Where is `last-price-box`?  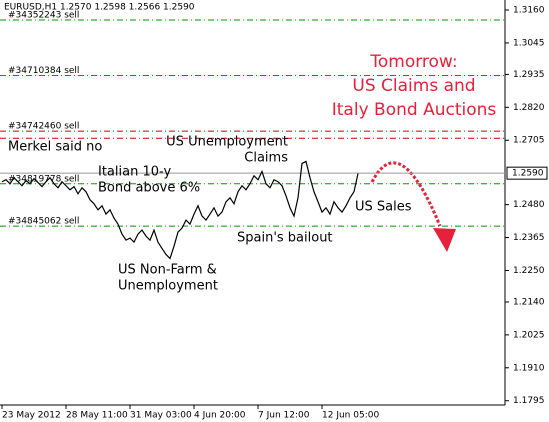
last-price-box is located at coordinates (527, 173).